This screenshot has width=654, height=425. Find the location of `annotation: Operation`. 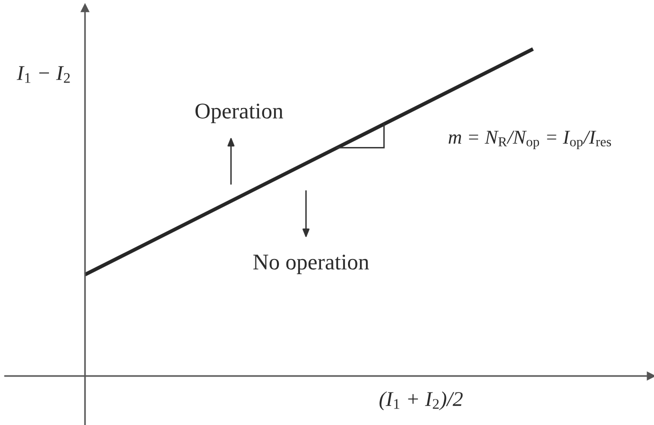

annotation: Operation is located at coordinates (239, 114).